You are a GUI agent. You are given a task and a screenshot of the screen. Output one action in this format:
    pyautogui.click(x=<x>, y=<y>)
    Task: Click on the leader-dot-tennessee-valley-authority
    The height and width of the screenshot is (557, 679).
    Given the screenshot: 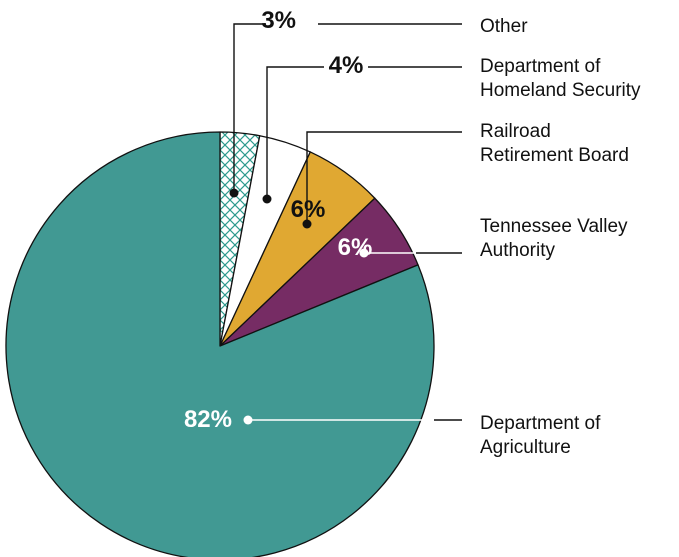 What is the action you would take?
    pyautogui.click(x=364, y=253)
    